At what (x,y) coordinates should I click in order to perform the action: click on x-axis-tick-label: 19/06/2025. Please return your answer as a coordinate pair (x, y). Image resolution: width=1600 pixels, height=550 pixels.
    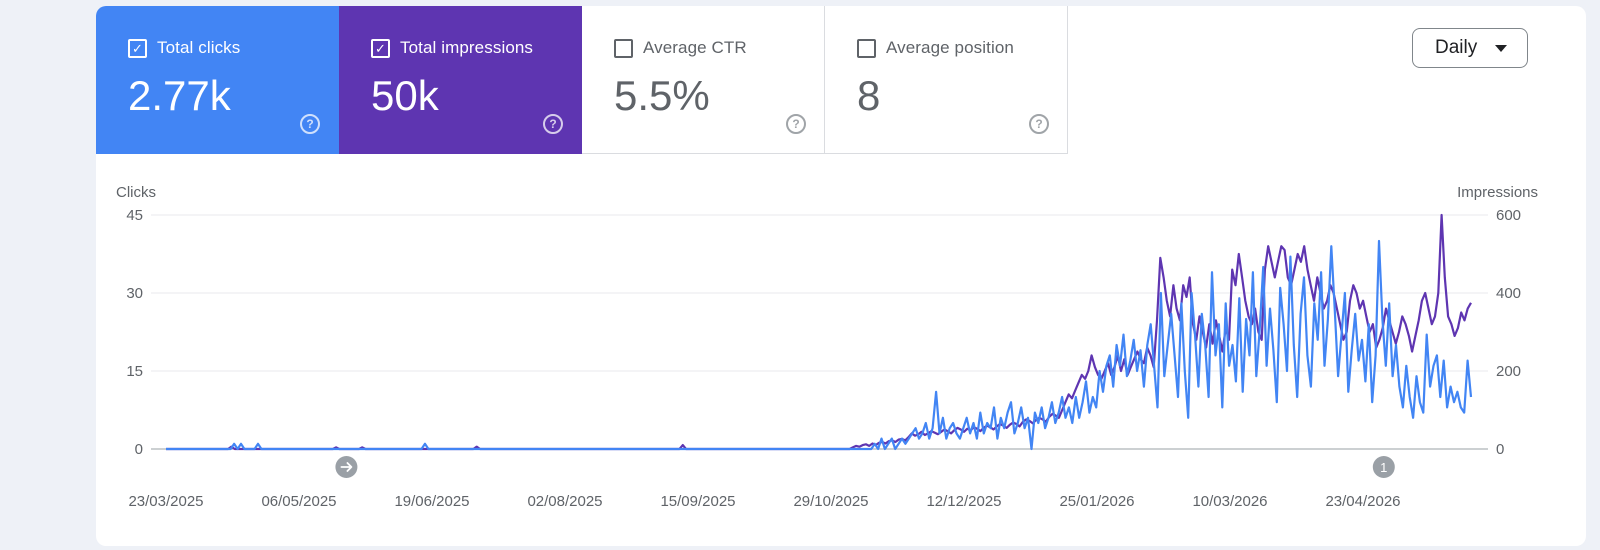
    Looking at the image, I should click on (431, 501).